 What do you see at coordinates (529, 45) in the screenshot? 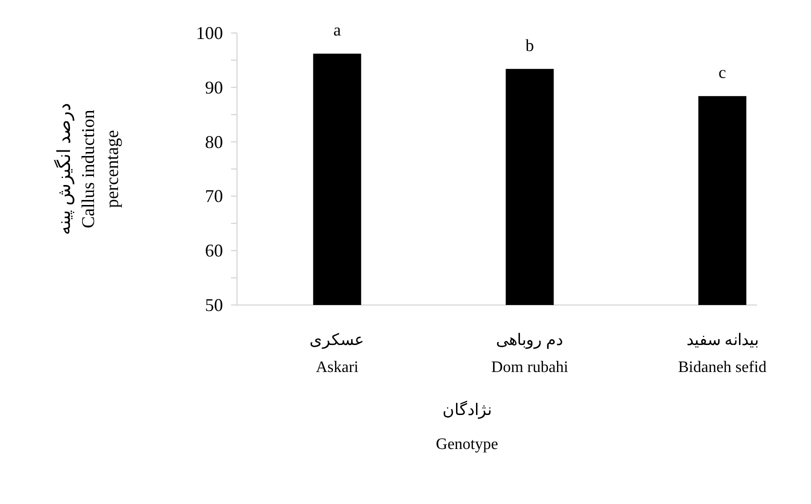
I see `annotation: b` at bounding box center [529, 45].